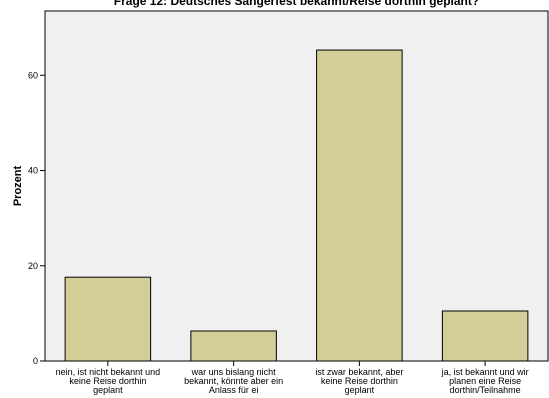  What do you see at coordinates (234, 390) in the screenshot?
I see `x-tick-label-line: Anlass für ei` at bounding box center [234, 390].